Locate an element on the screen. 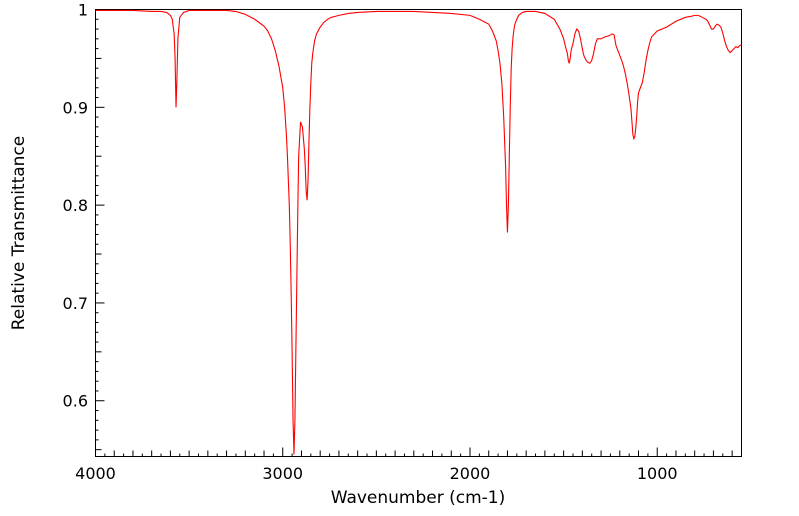 The width and height of the screenshot is (799, 516). y-axis-title: Relative Transmittance is located at coordinates (19, 233).